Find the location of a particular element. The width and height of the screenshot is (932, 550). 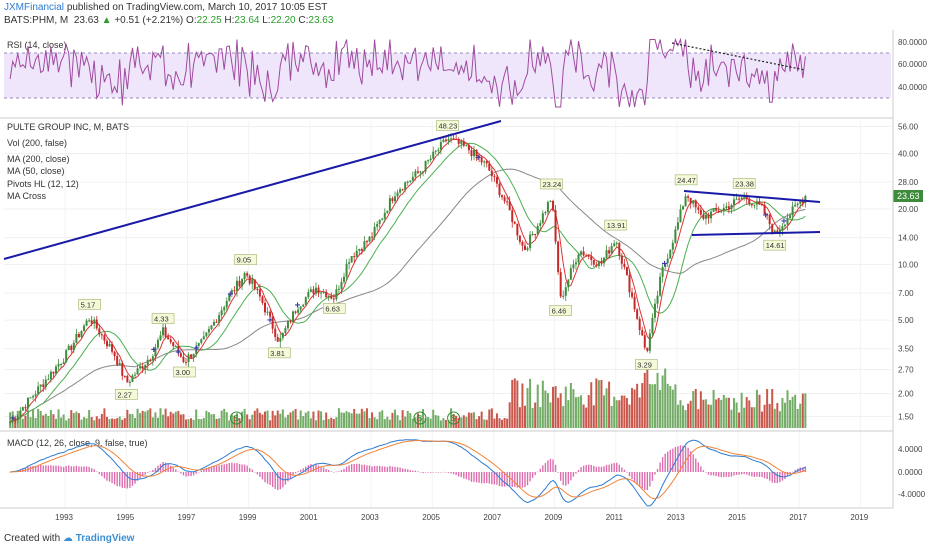

ma-cross-label: S is located at coordinates (453, 418).